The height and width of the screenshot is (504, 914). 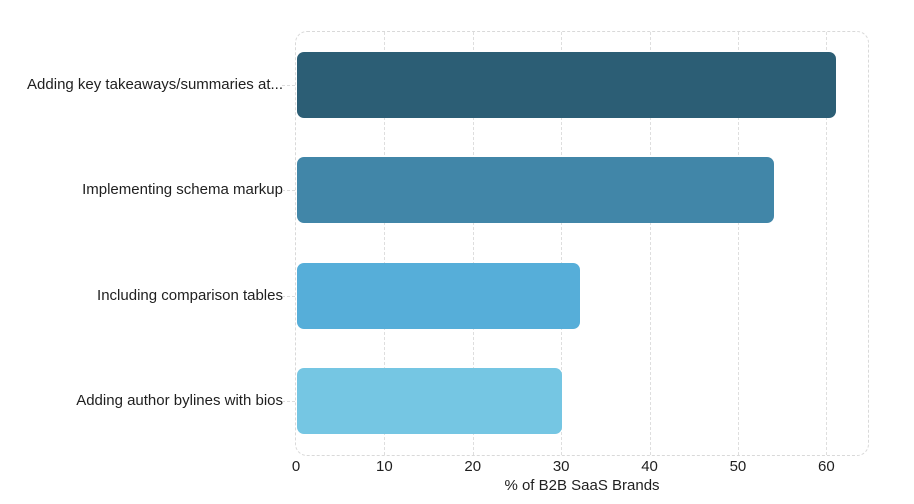 I want to click on x-tick-label: 60, so click(x=826, y=466).